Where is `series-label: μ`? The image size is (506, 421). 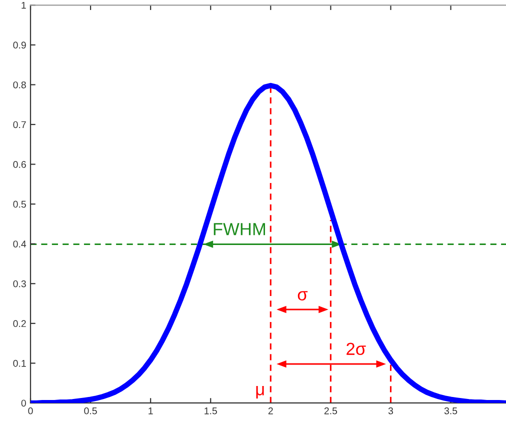
series-label: μ is located at coordinates (260, 392).